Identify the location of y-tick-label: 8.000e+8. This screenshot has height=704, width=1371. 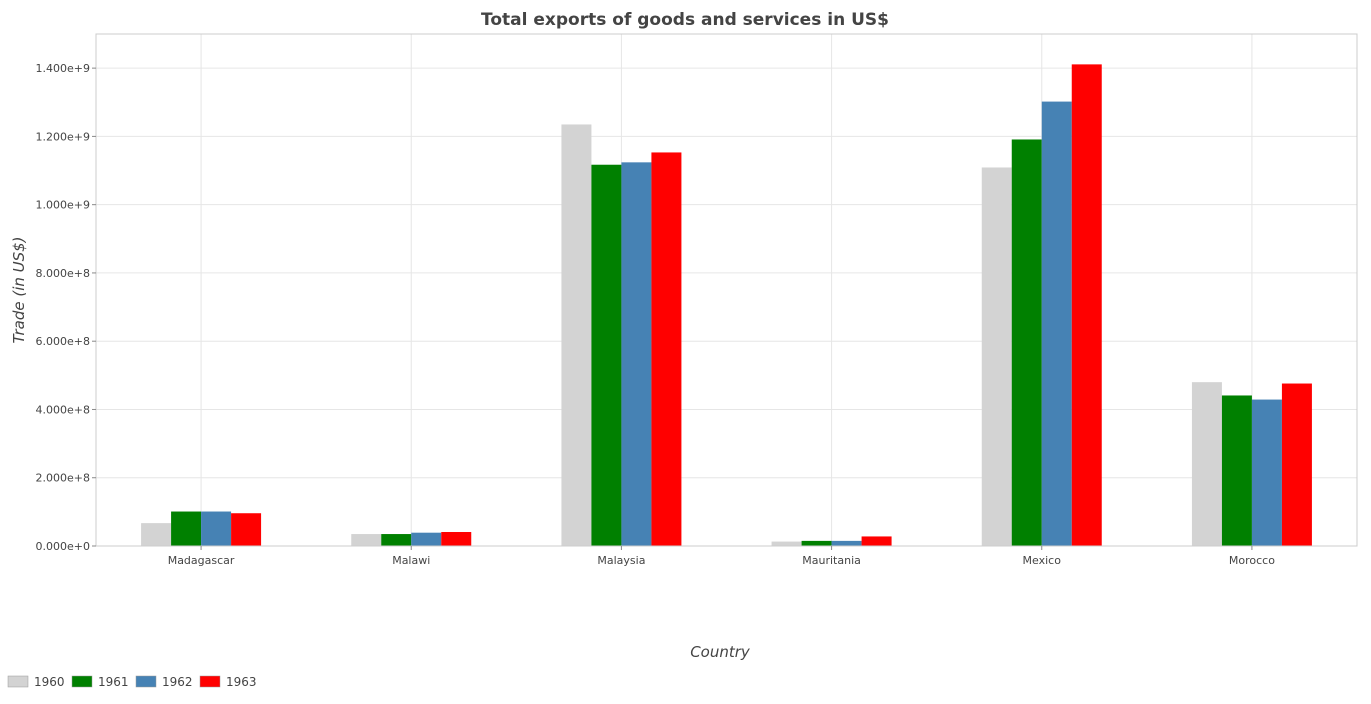
(63, 273).